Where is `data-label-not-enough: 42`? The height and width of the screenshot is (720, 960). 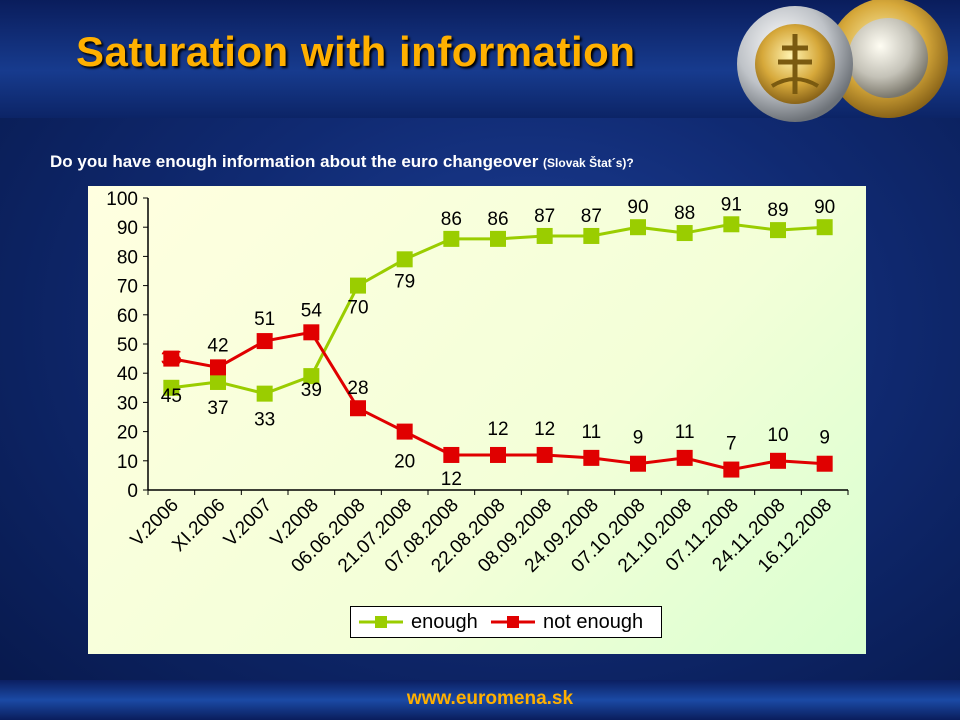
data-label-not-enough: 42 is located at coordinates (217, 345).